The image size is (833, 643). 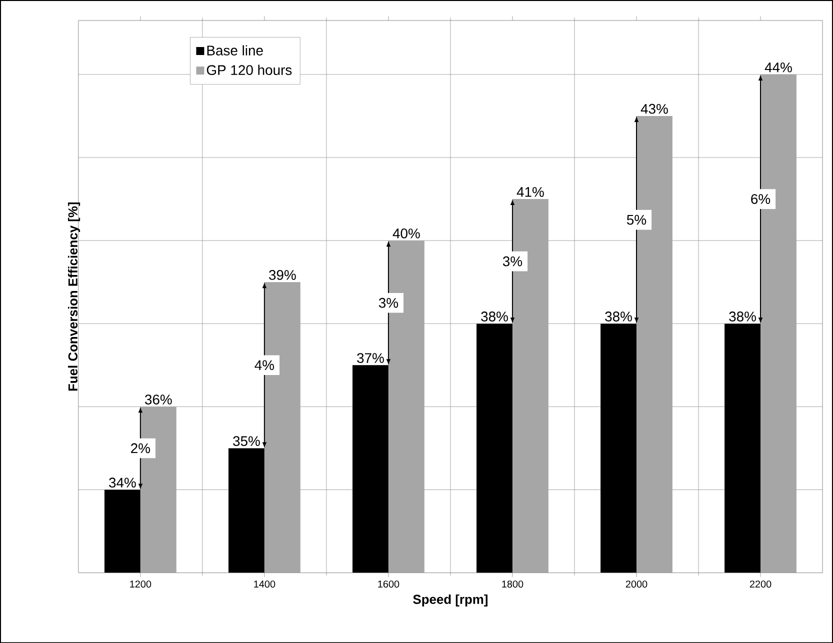 What do you see at coordinates (141, 584) in the screenshot?
I see `x-tick-label: 1200` at bounding box center [141, 584].